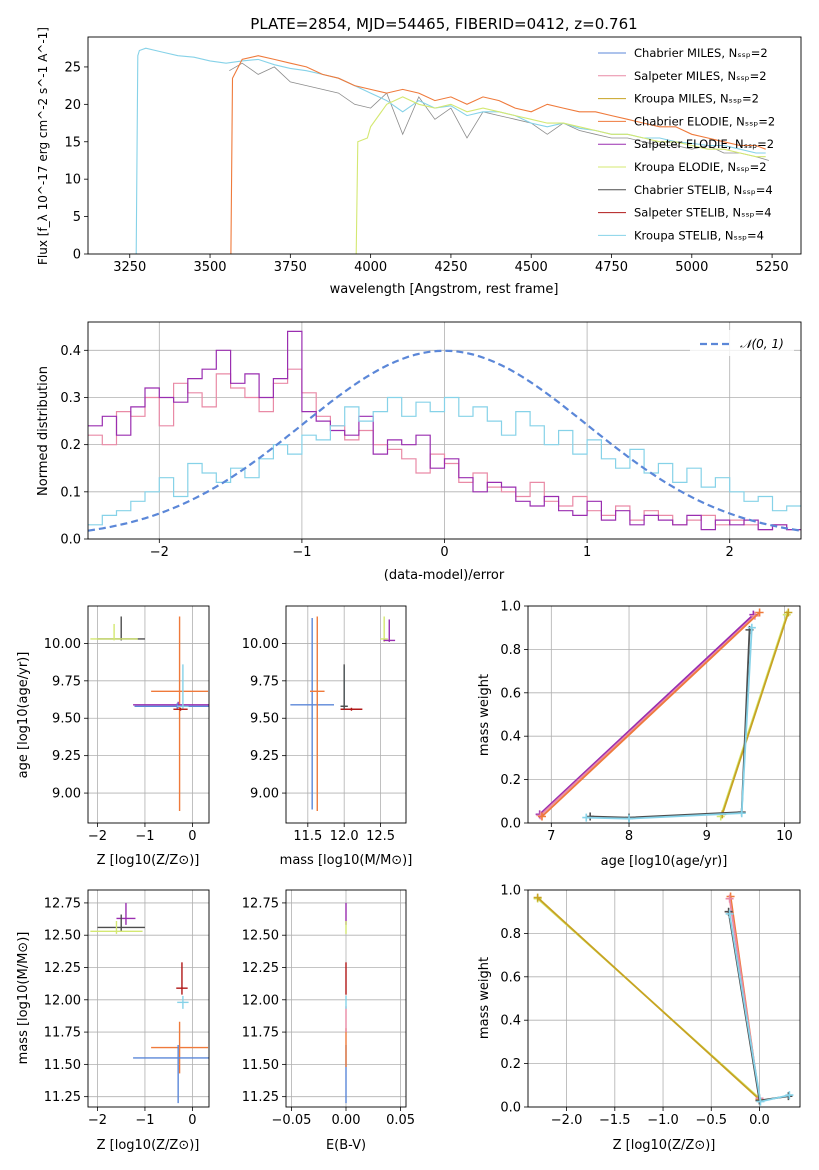  Describe the element at coordinates (346, 860) in the screenshot. I see `age-vs-mass-xlabel: mass [log10(M/M⊙)]` at that location.